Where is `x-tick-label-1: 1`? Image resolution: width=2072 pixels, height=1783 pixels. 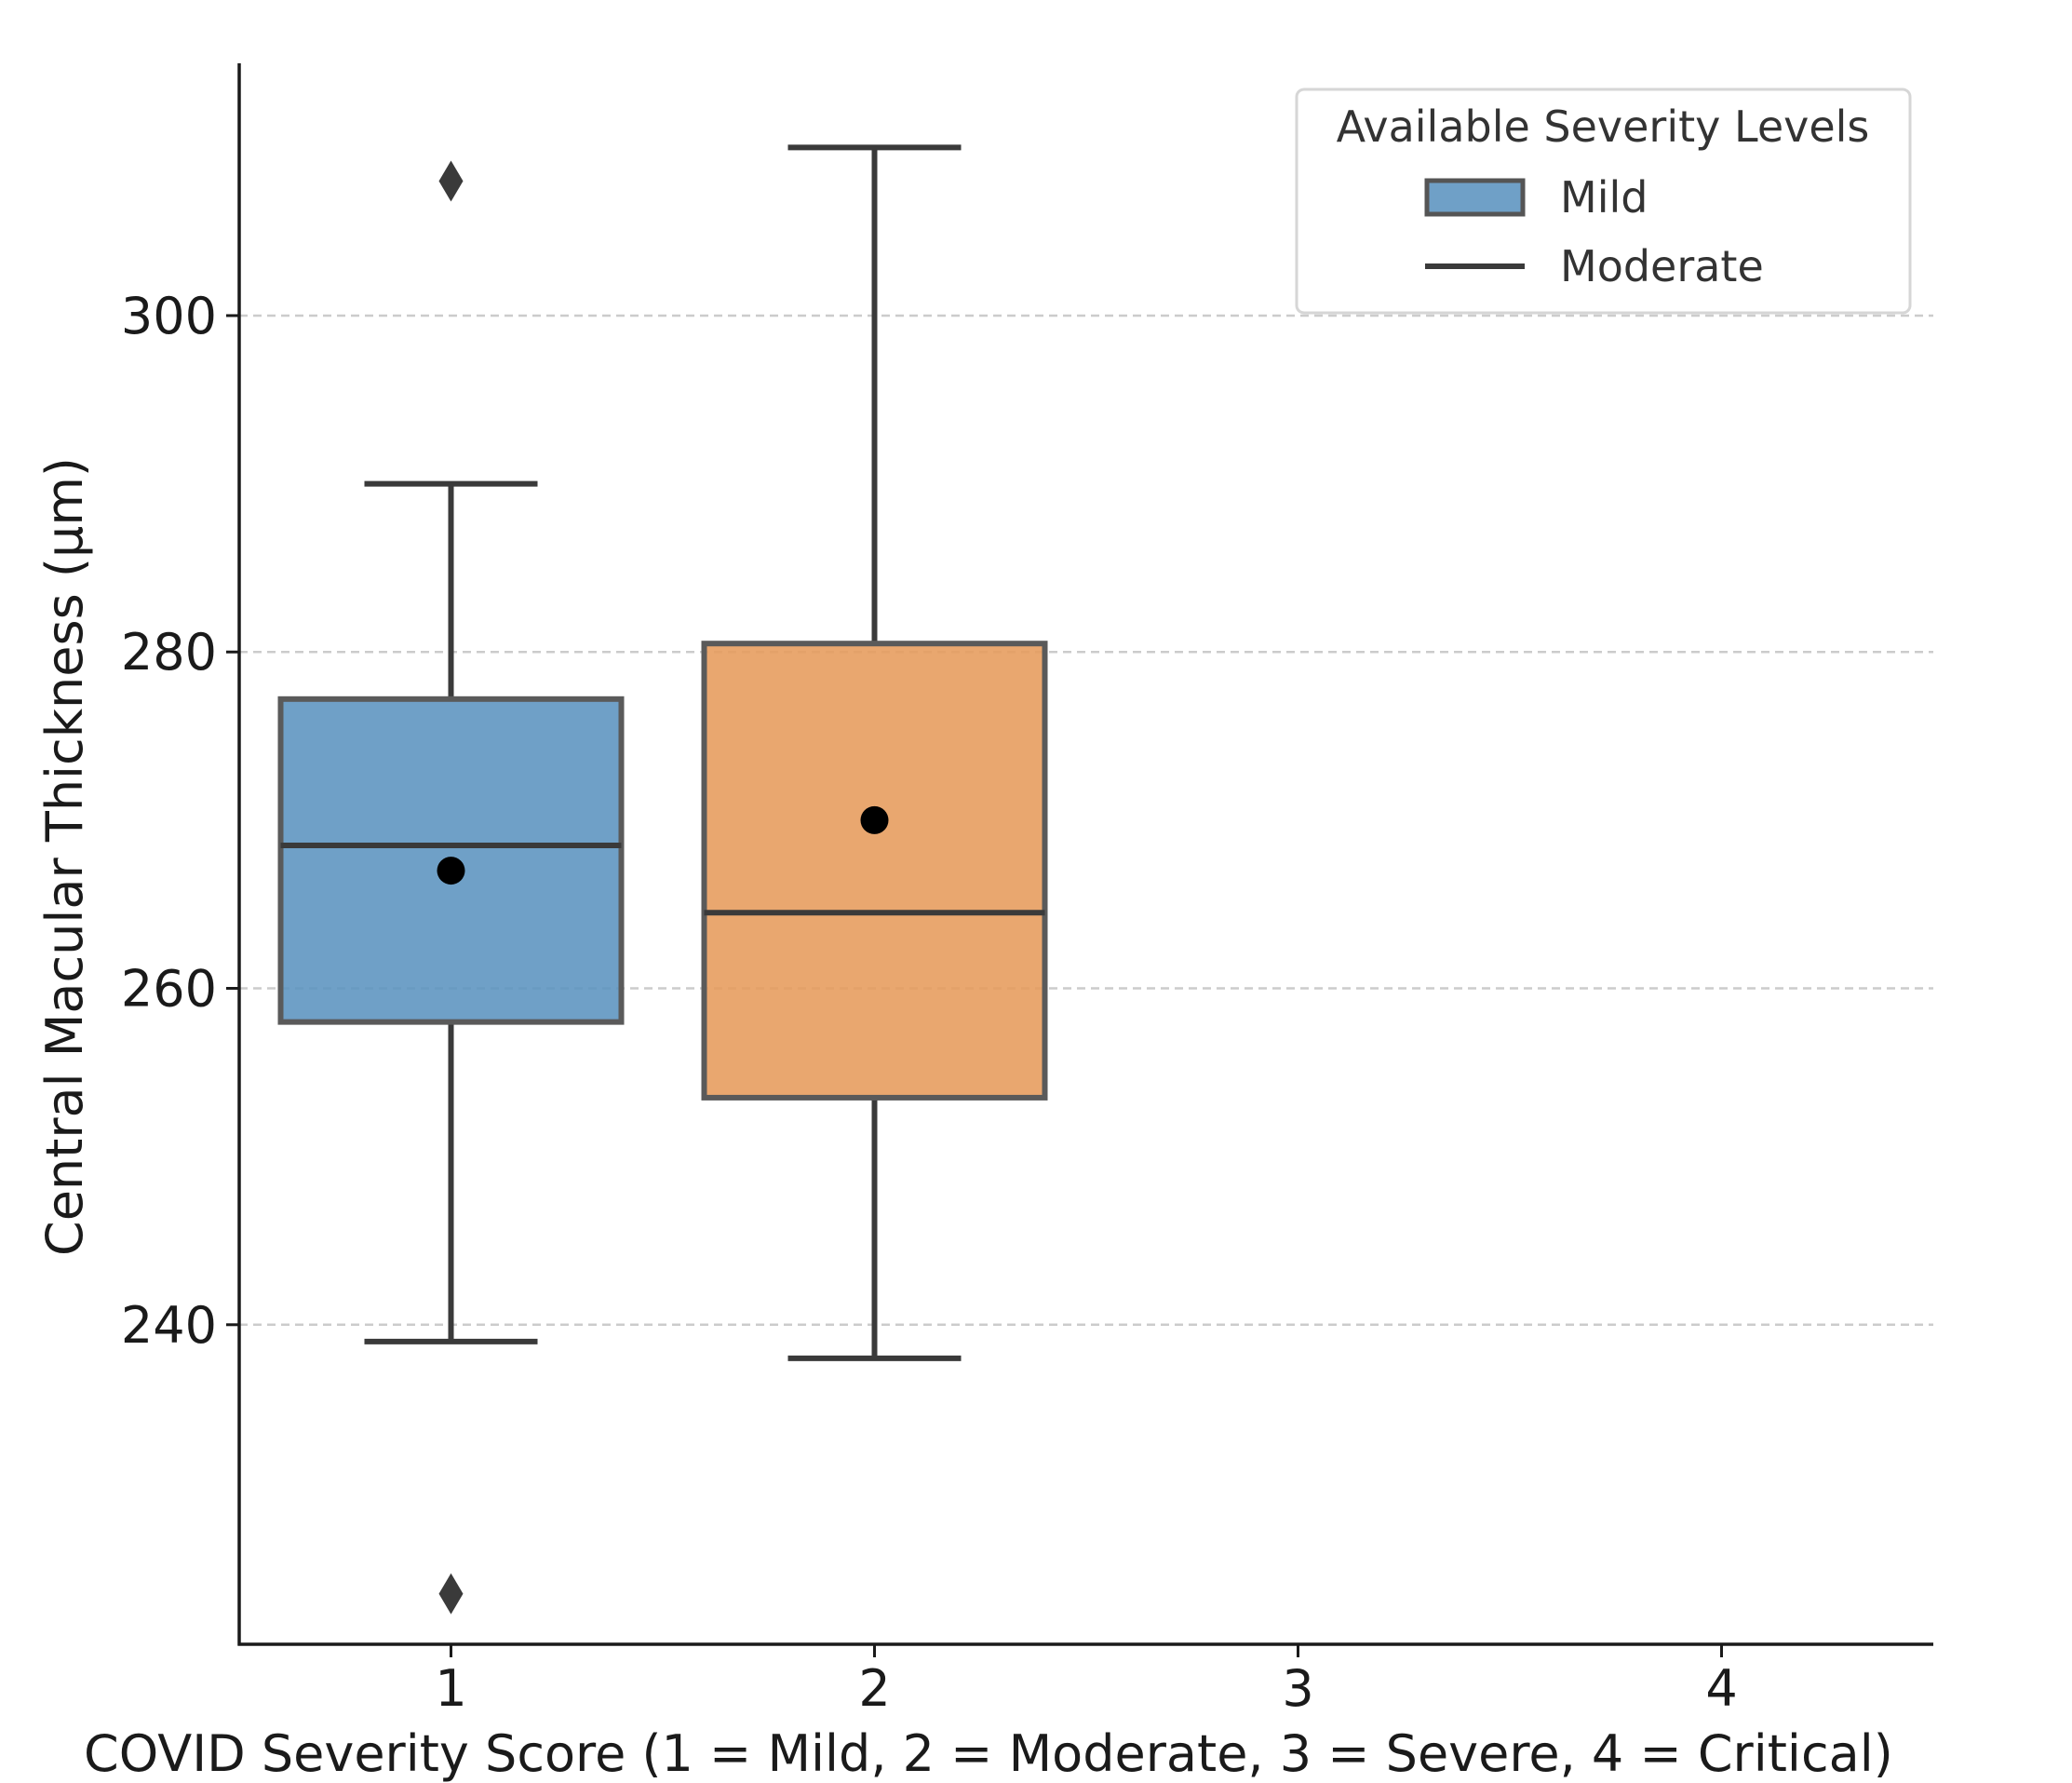 x-tick-label-1: 1 is located at coordinates (450, 1689).